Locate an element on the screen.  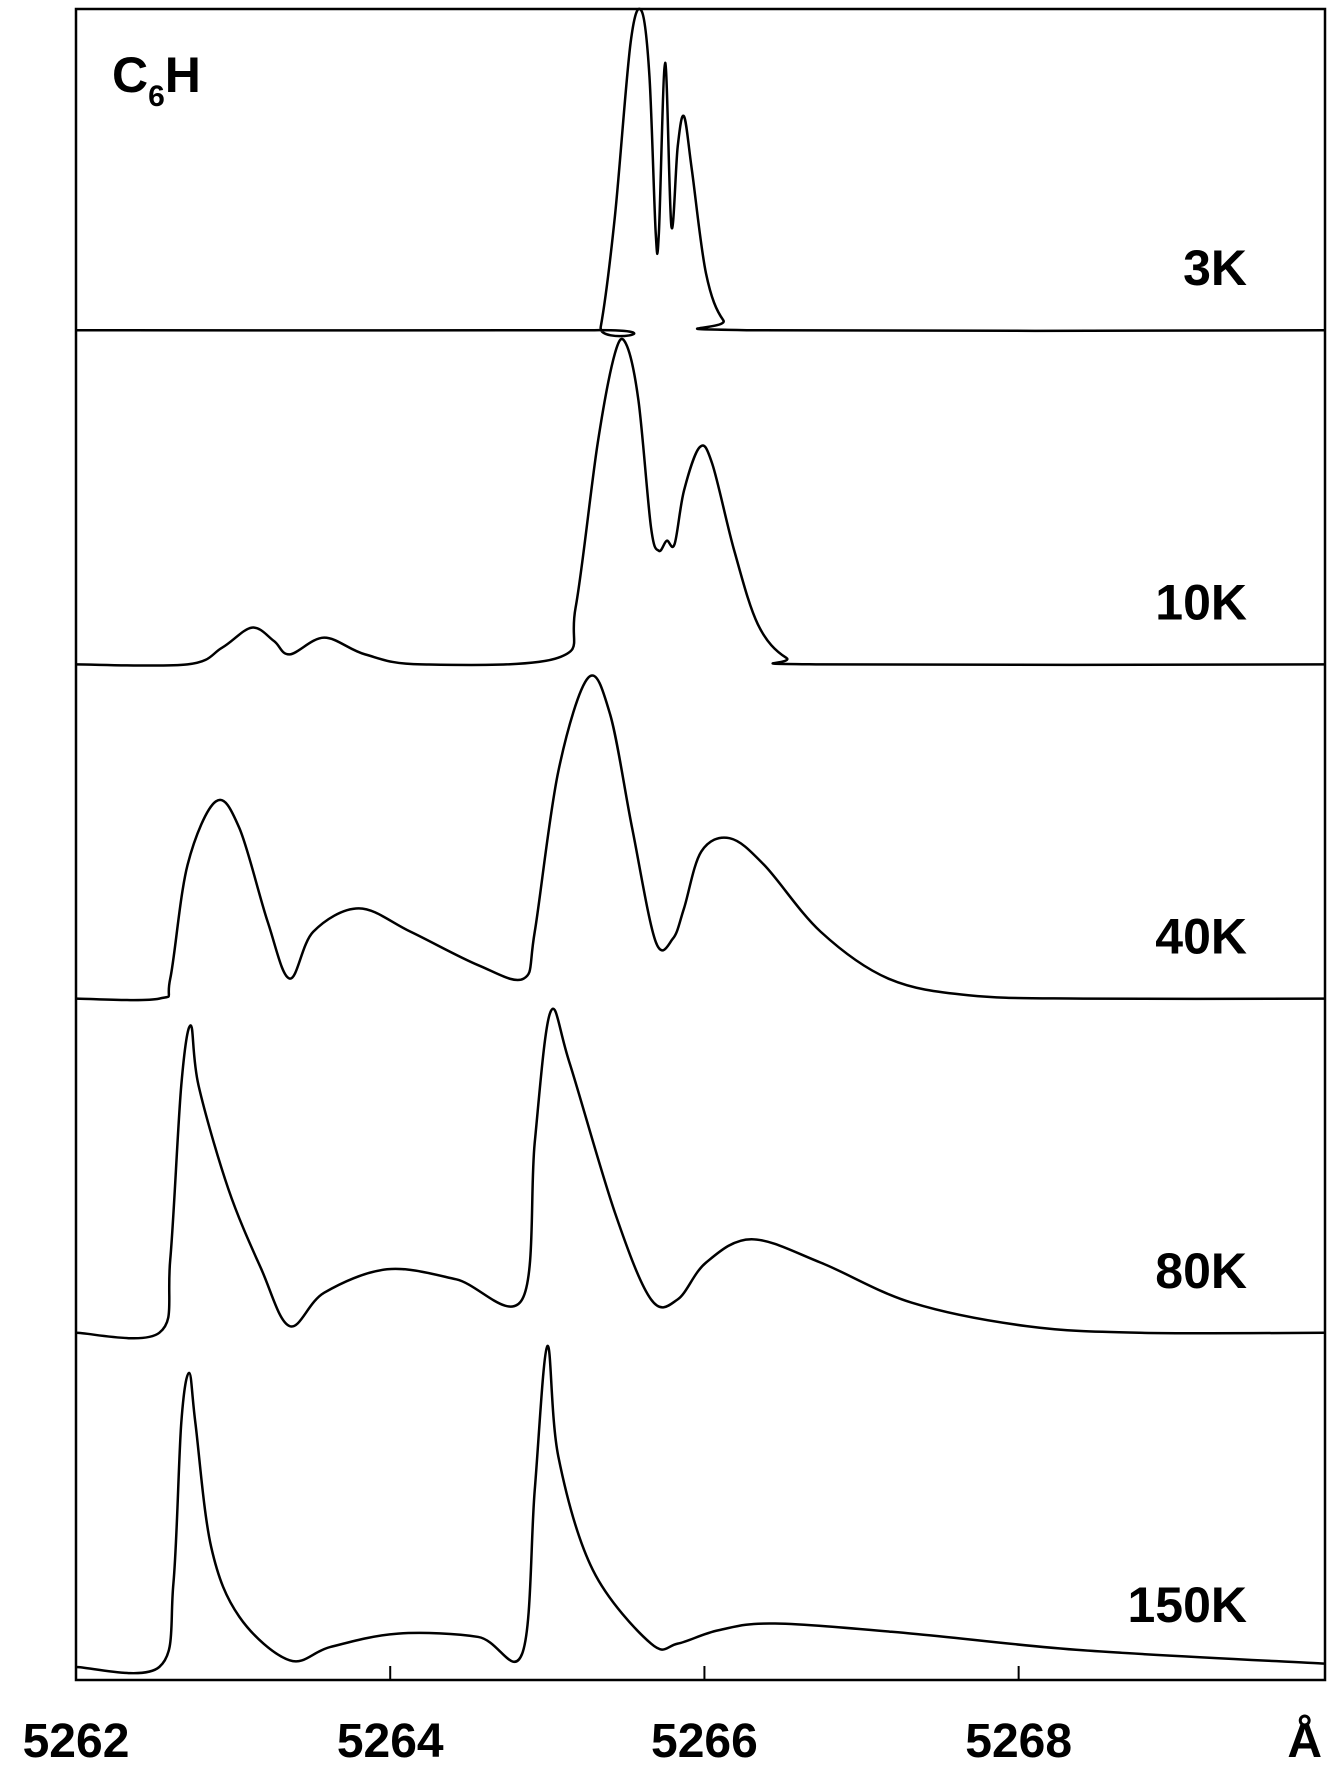
x-tick-label: 5262 is located at coordinates (76, 1741).